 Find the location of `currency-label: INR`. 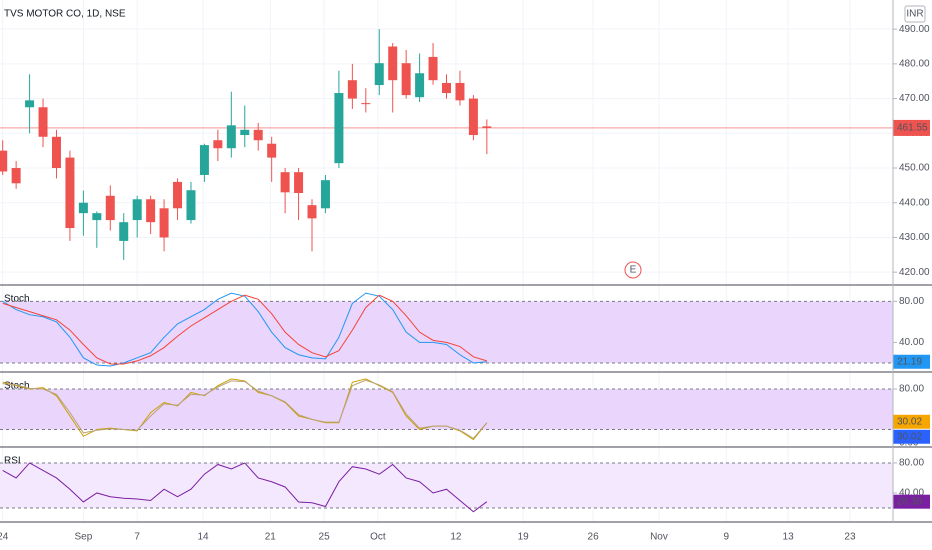

currency-label: INR is located at coordinates (914, 14).